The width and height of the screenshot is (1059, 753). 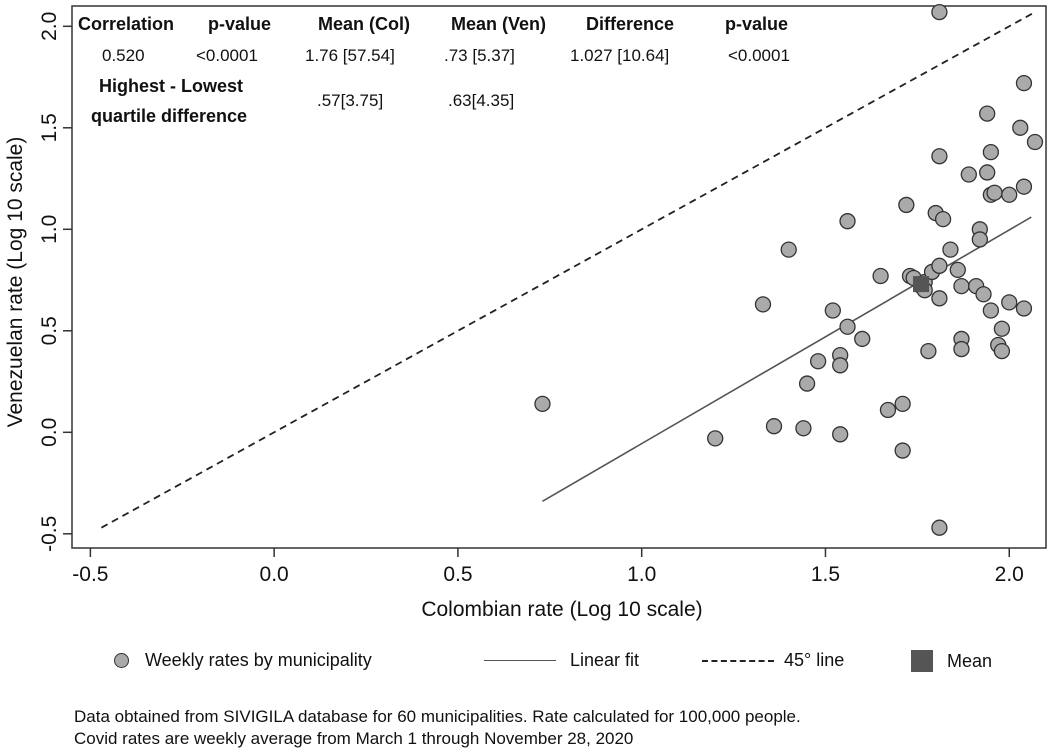 What do you see at coordinates (227, 55) in the screenshot?
I see `stat-value-p-value: <0.0001` at bounding box center [227, 55].